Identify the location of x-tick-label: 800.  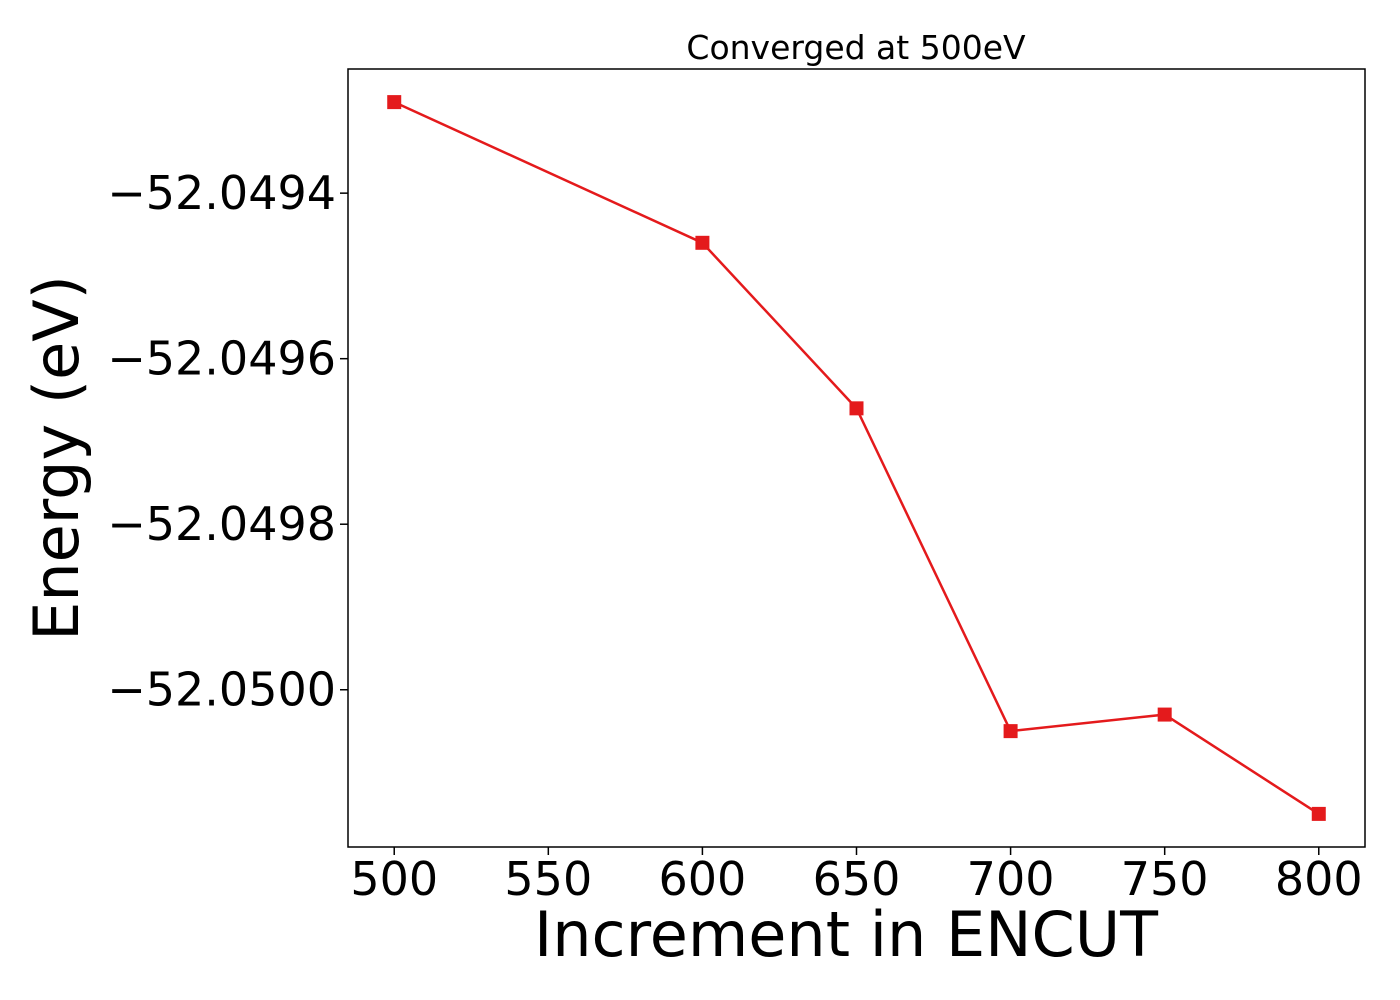
(1319, 879).